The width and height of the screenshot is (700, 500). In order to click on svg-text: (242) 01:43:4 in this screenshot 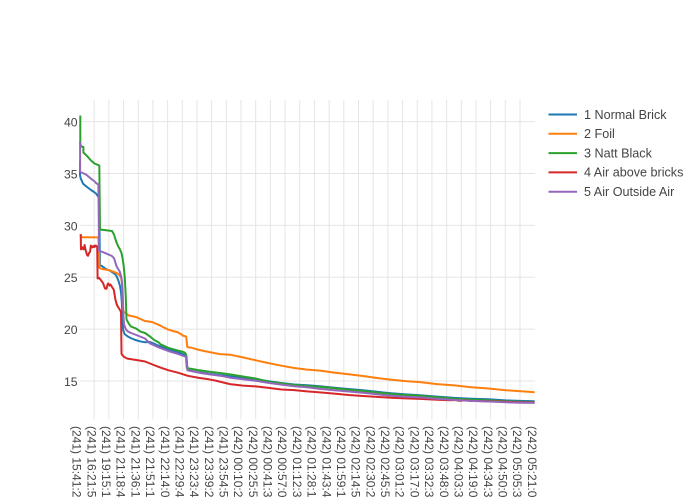, I will do `click(326, 462)`.